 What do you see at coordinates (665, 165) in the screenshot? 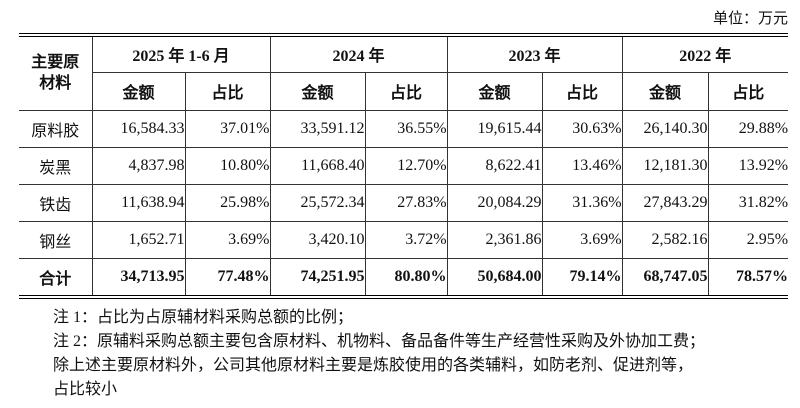
I see `amount-cell: 12,181.30` at bounding box center [665, 165].